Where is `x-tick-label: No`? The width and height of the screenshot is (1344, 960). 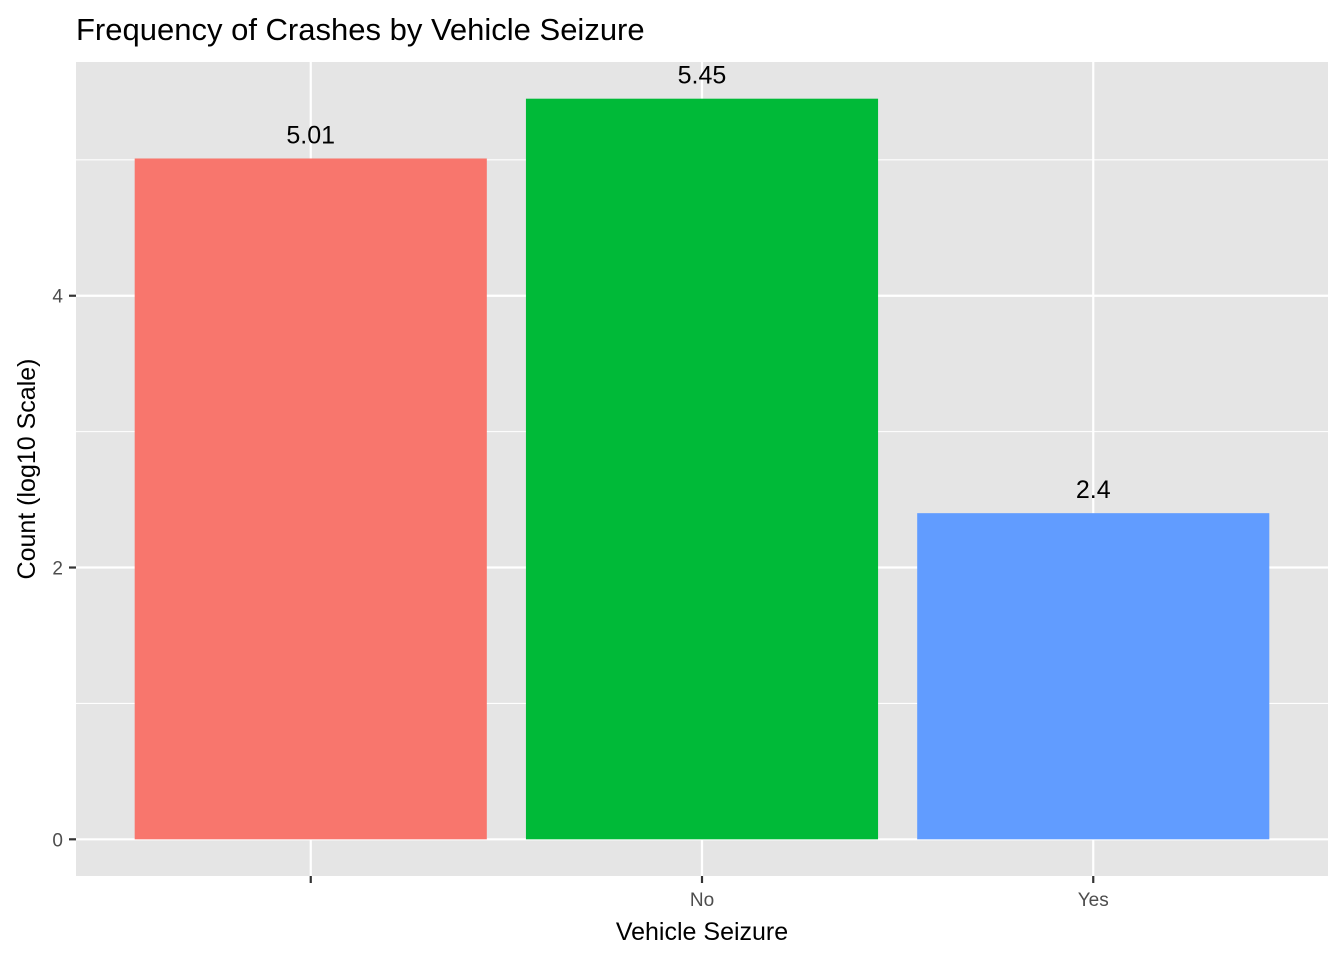
x-tick-label: No is located at coordinates (702, 900).